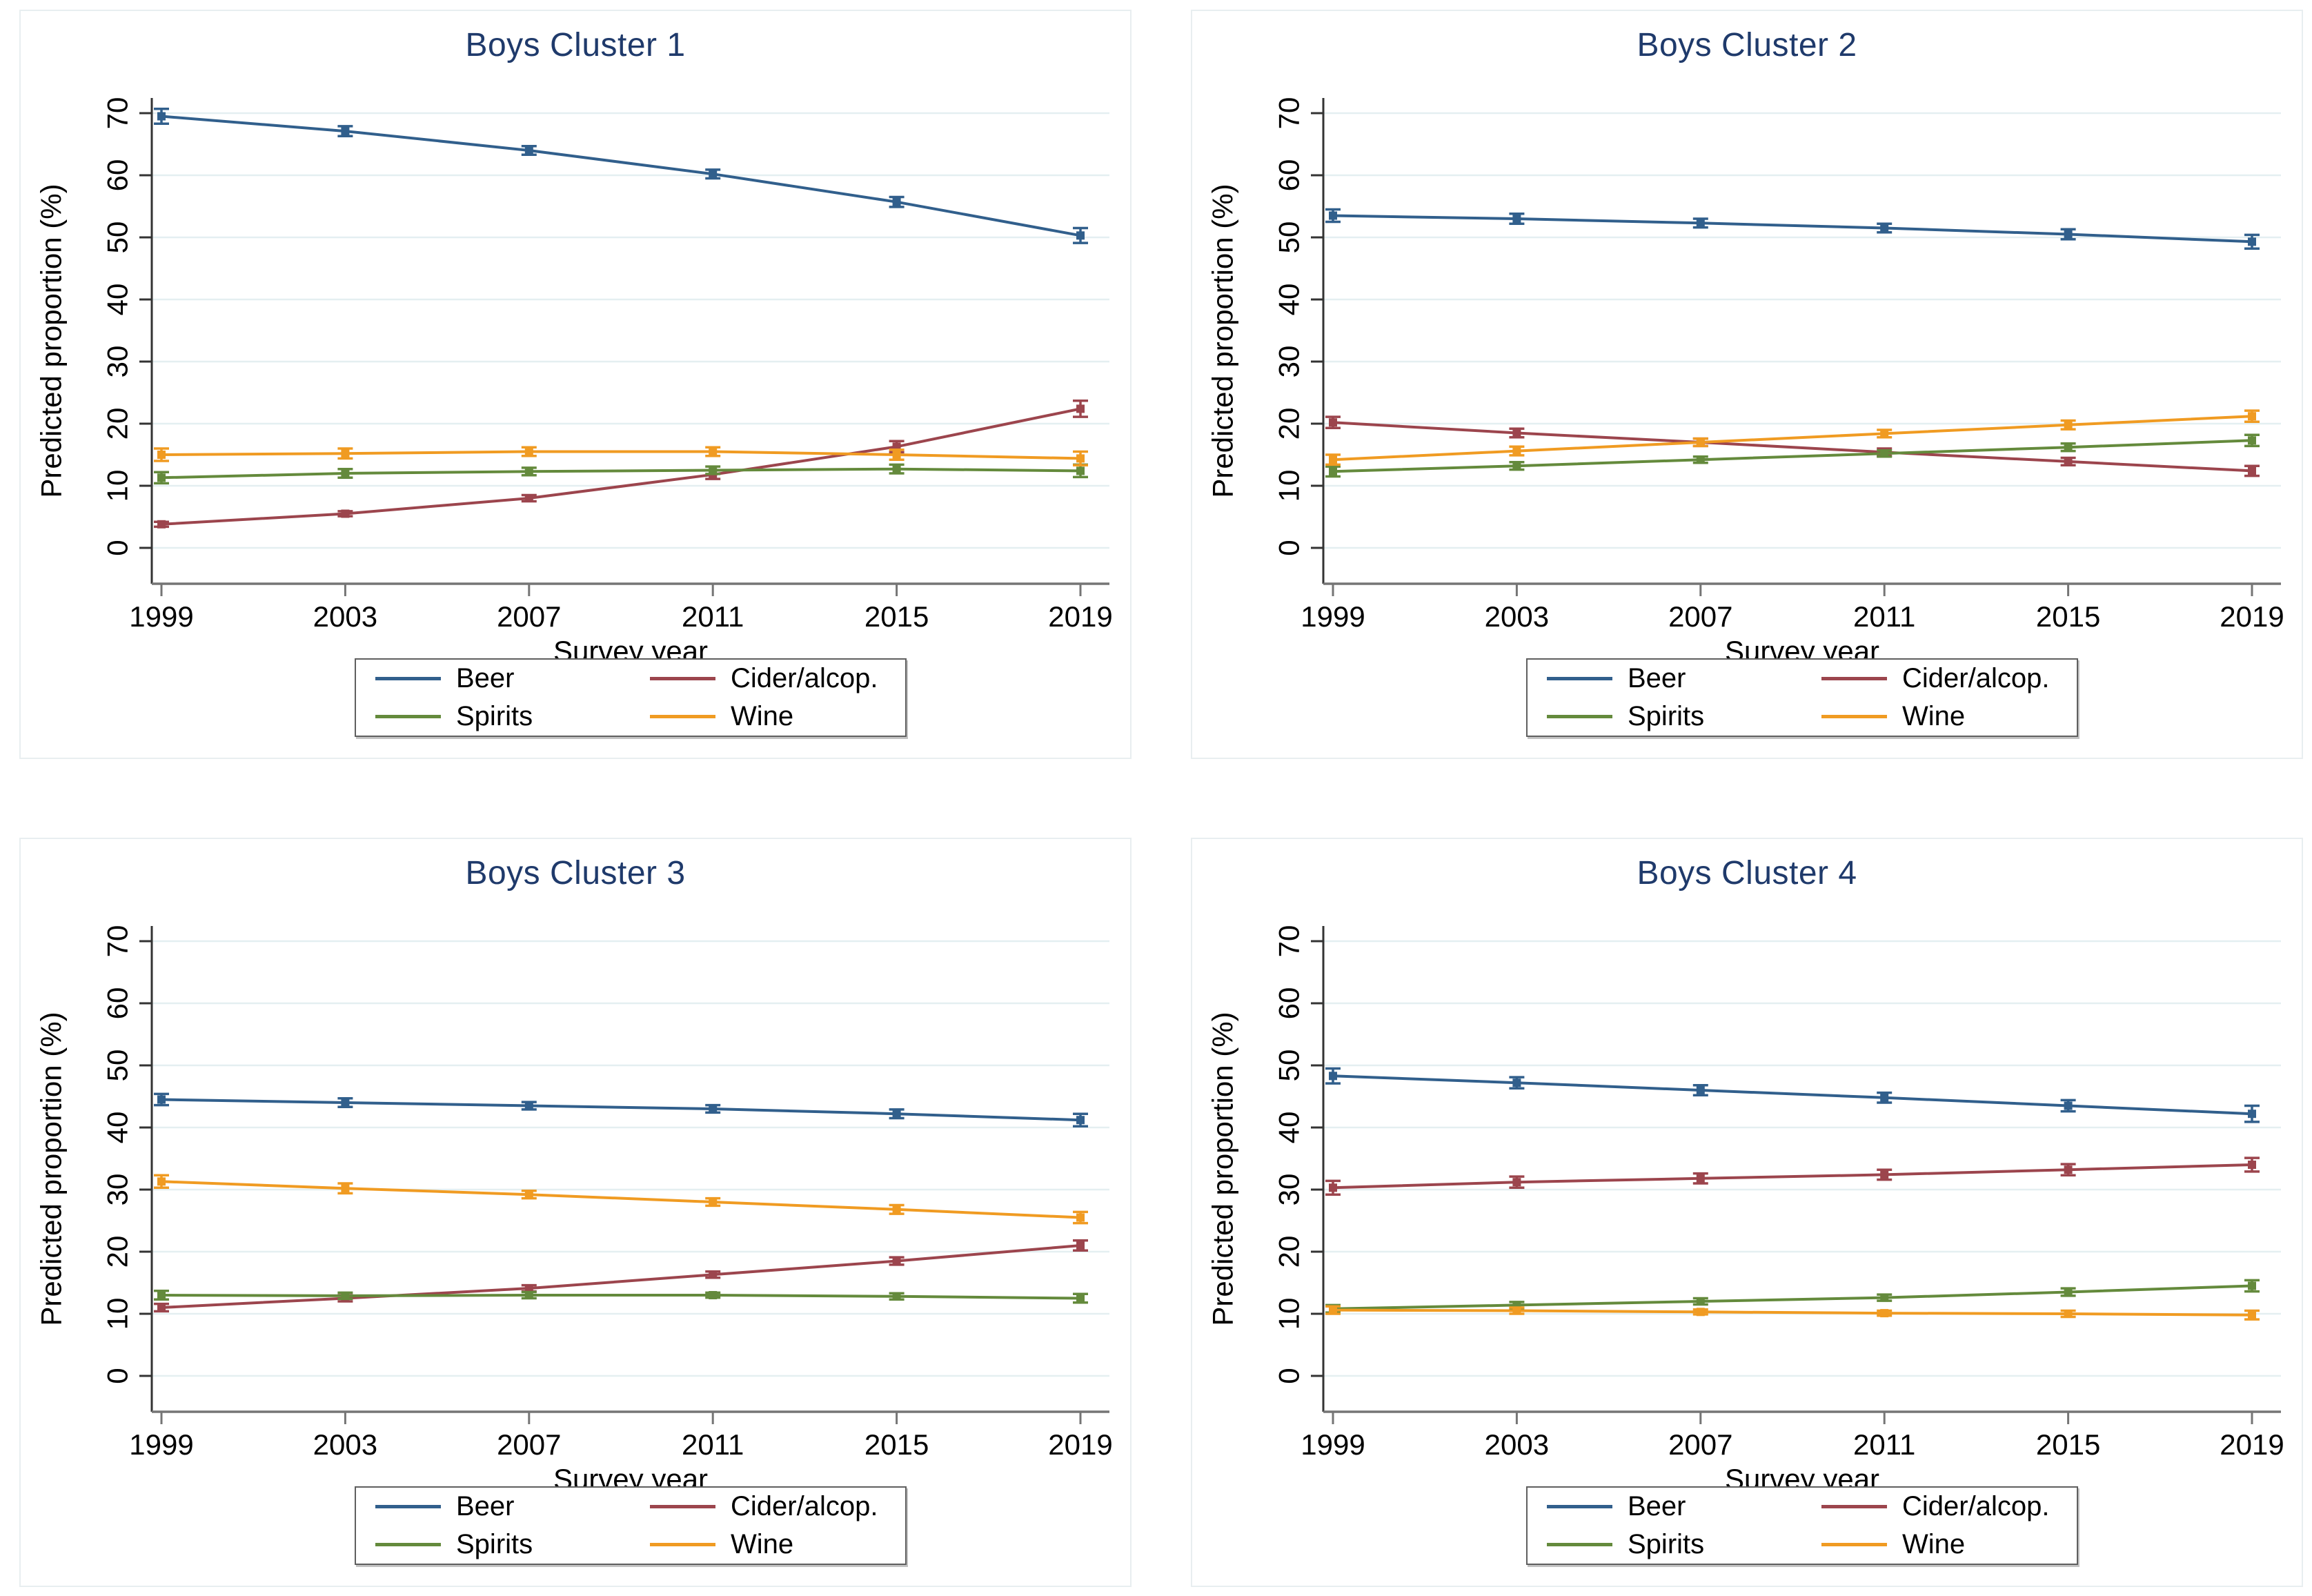 The image size is (2312, 1596). I want to click on chart-title: Boys Cluster 3, so click(575, 873).